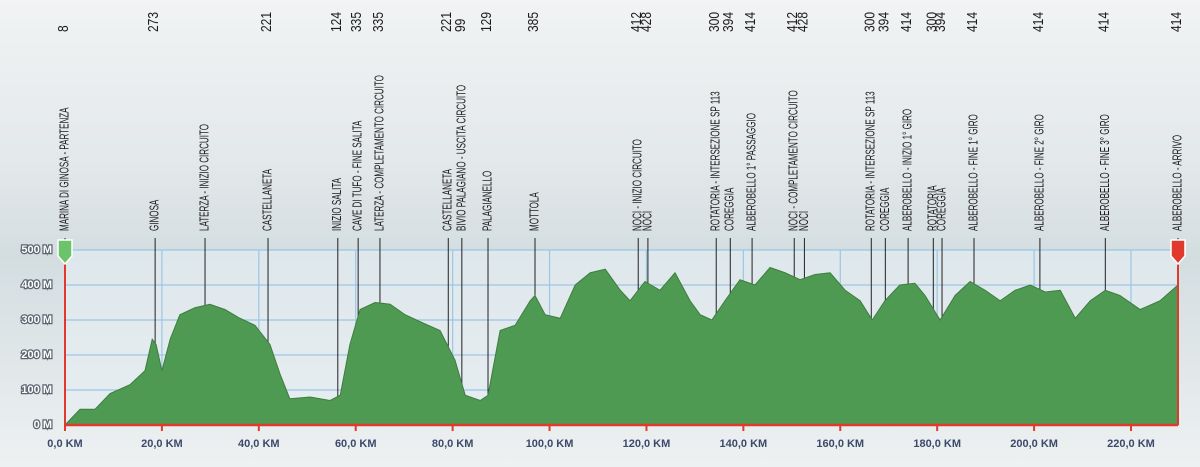 This screenshot has width=1200, height=467. What do you see at coordinates (358, 175) in the screenshot?
I see `waypoint-name: CAVE DI TUFO - FINE SALITA` at bounding box center [358, 175].